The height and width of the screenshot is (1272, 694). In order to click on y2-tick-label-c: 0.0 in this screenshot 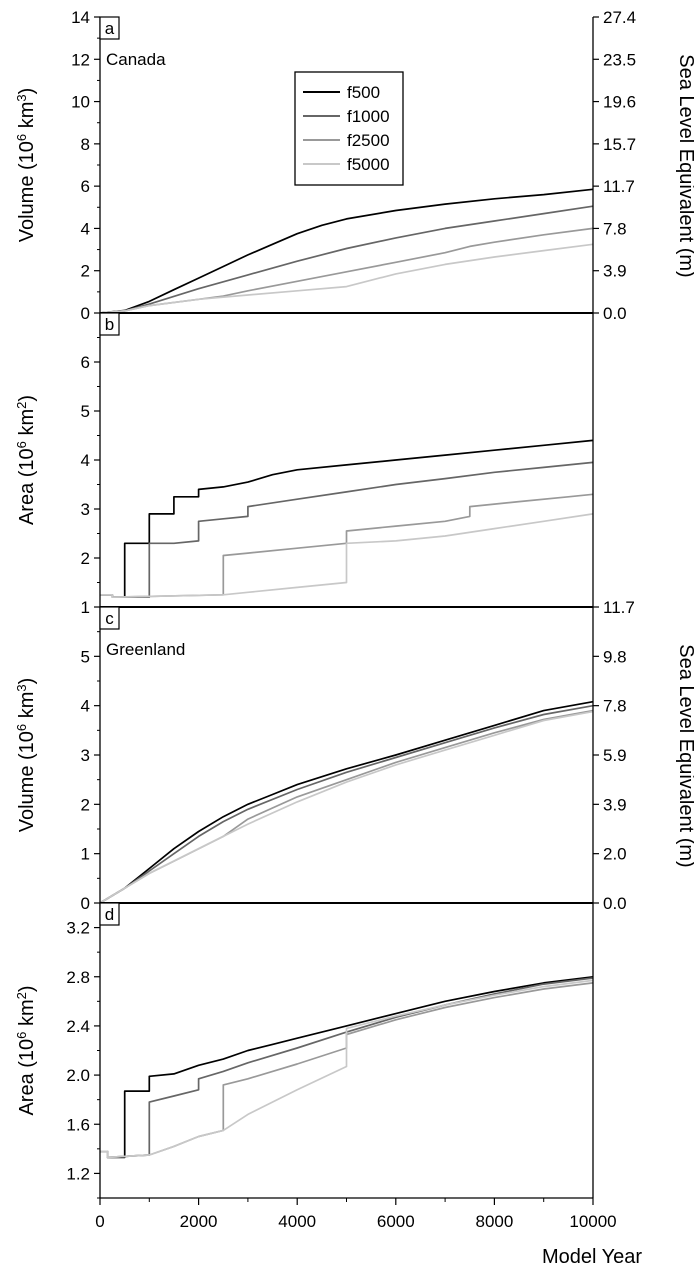, I will do `click(615, 903)`.